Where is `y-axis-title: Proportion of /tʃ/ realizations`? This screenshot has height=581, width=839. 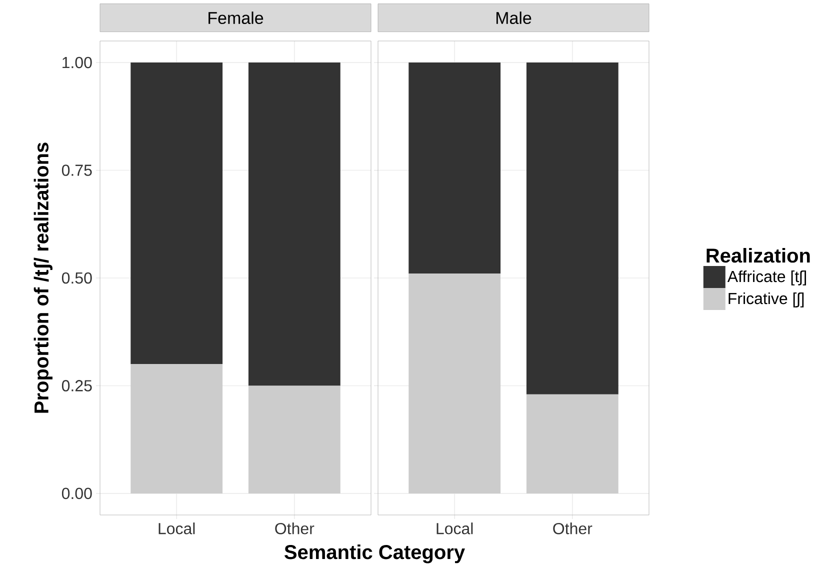 y-axis-title: Proportion of /tʃ/ realizations is located at coordinates (43, 277).